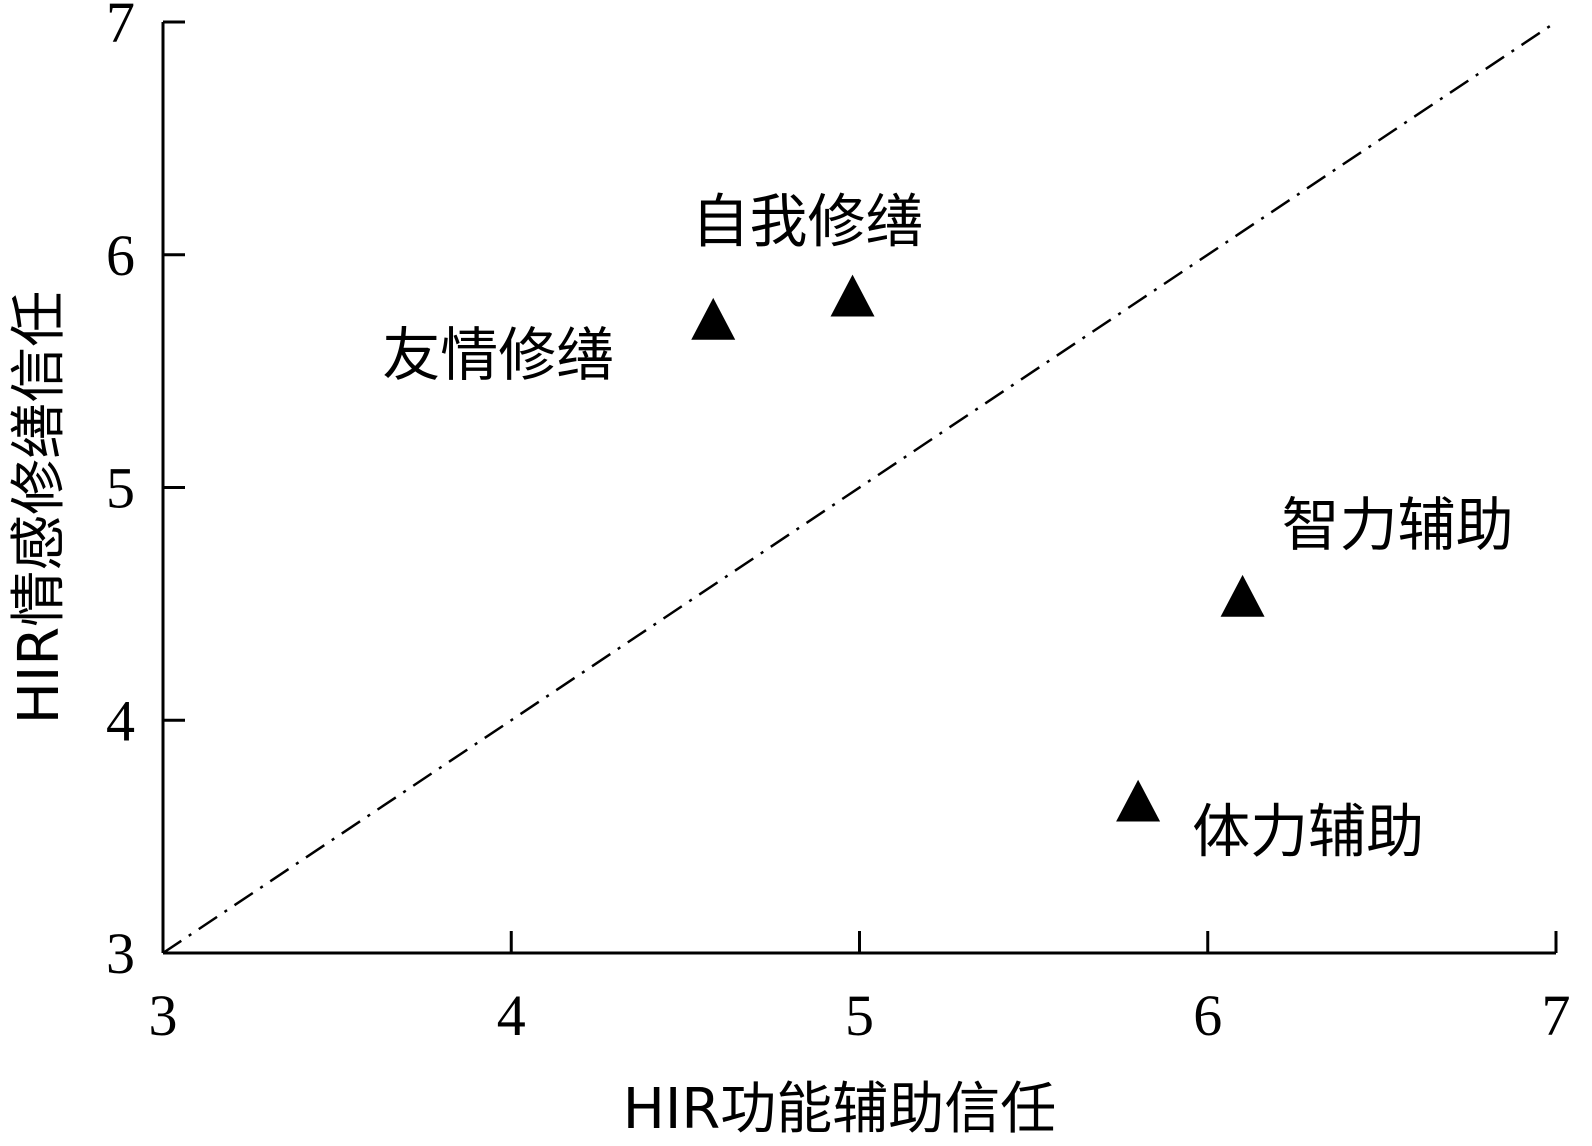 The image size is (1592, 1146). What do you see at coordinates (808, 222) in the screenshot?
I see `point-label: 自我修缮` at bounding box center [808, 222].